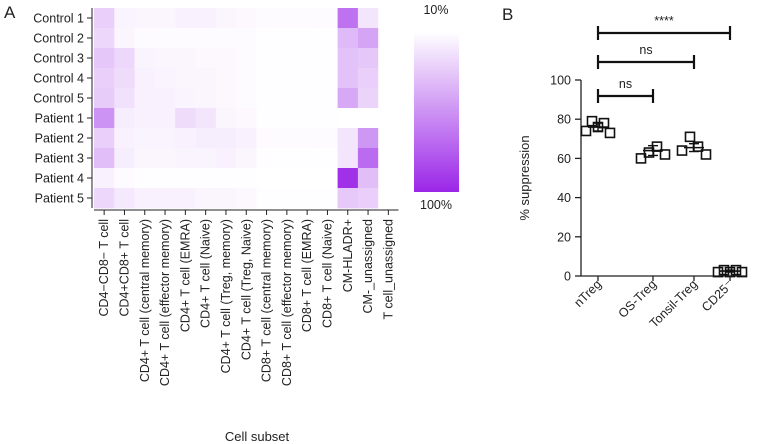  I want to click on significance-label: ****, so click(664, 21).